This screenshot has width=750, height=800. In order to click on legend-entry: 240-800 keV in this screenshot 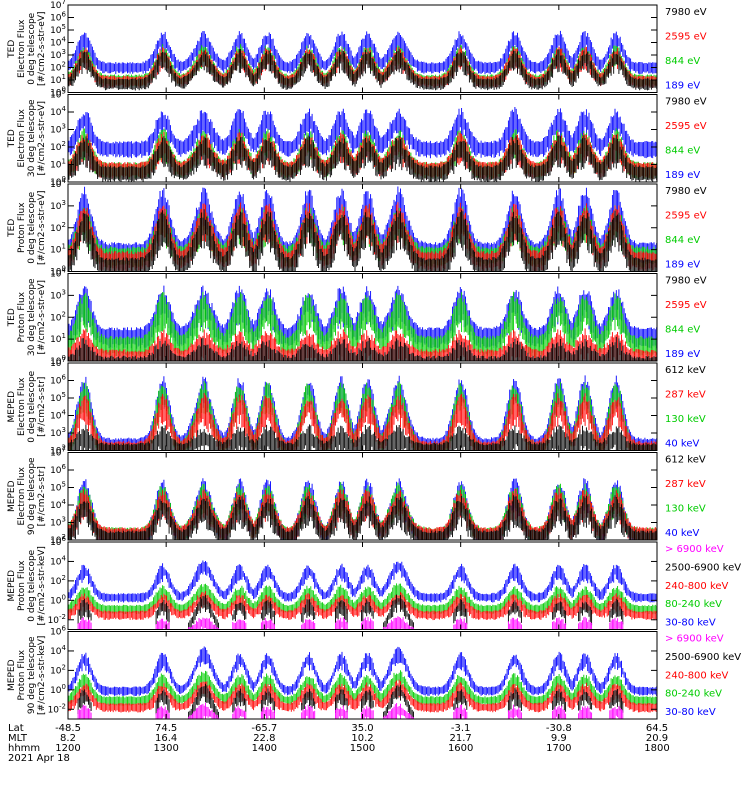, I will do `click(697, 586)`.